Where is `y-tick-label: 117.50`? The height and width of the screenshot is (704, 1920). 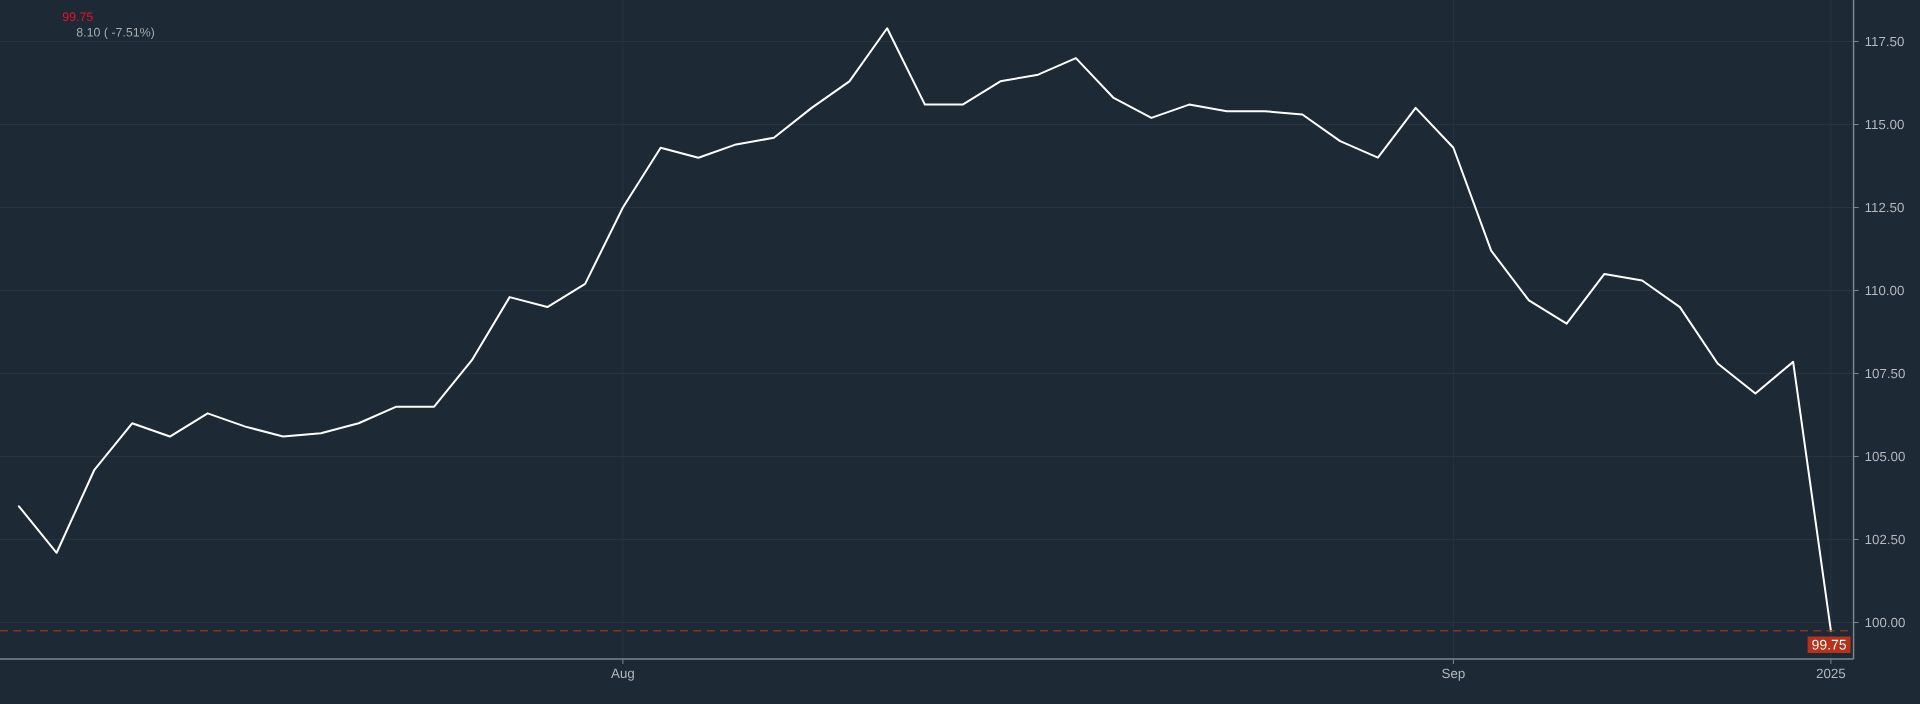
y-tick-label: 117.50 is located at coordinates (1884, 41).